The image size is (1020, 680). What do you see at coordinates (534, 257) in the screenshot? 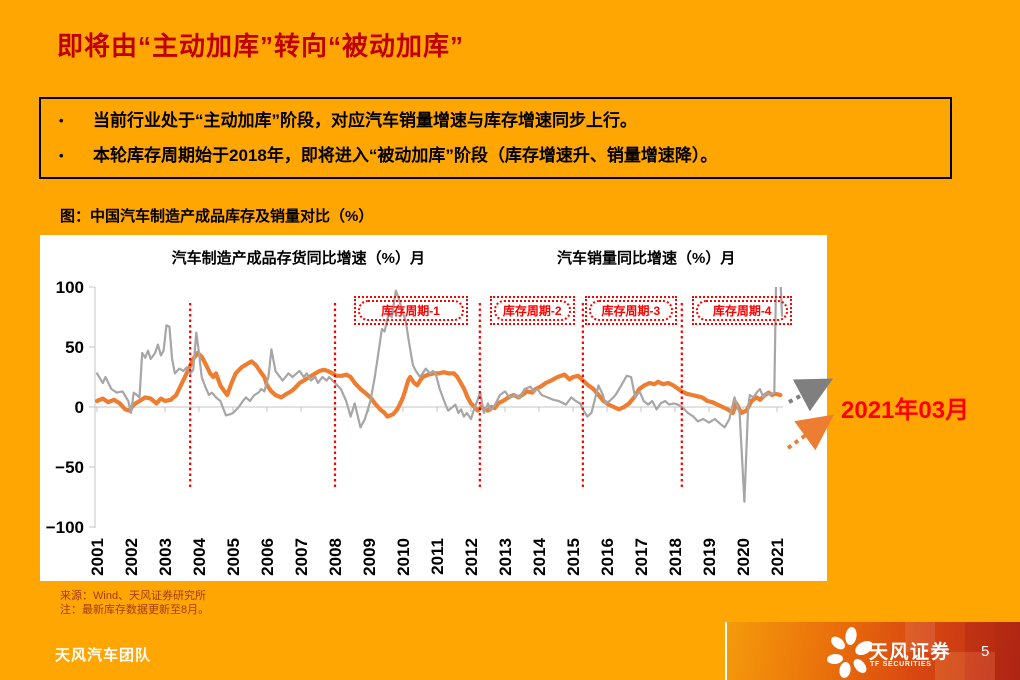
I see `sales-line-swatch` at bounding box center [534, 257].